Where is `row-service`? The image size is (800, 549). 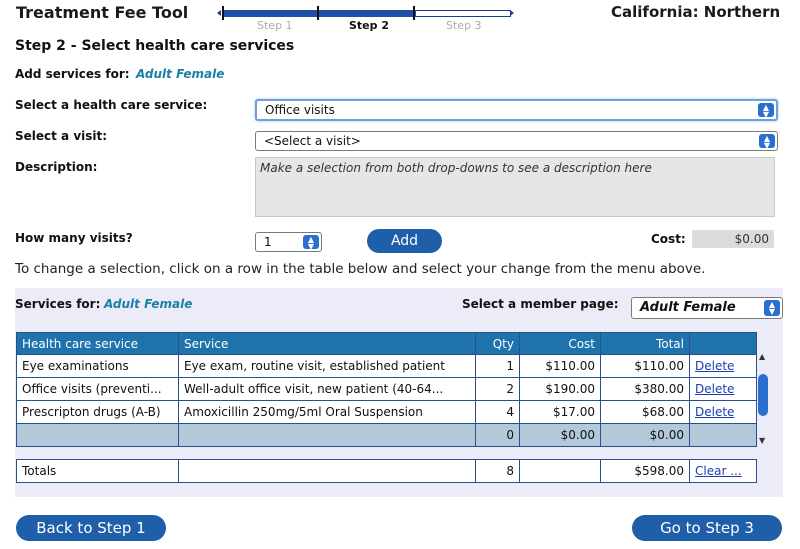 row-service is located at coordinates (327, 435).